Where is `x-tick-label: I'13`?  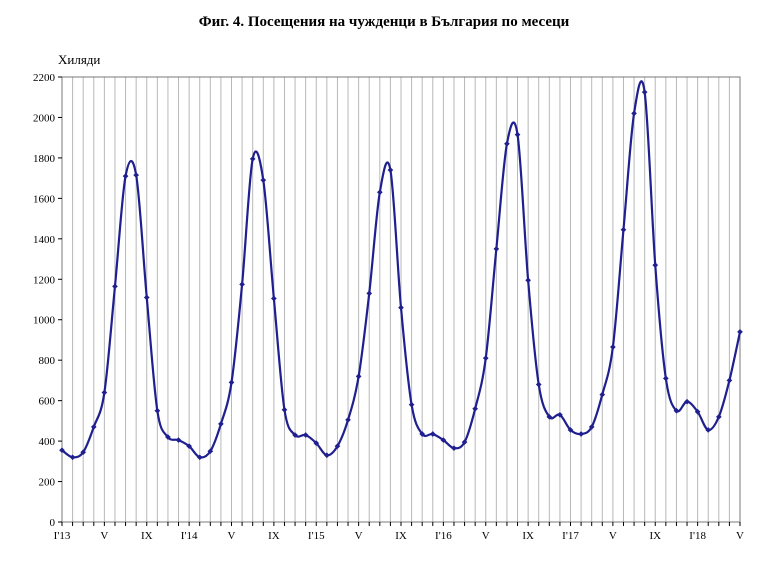 x-tick-label: I'13 is located at coordinates (62, 536).